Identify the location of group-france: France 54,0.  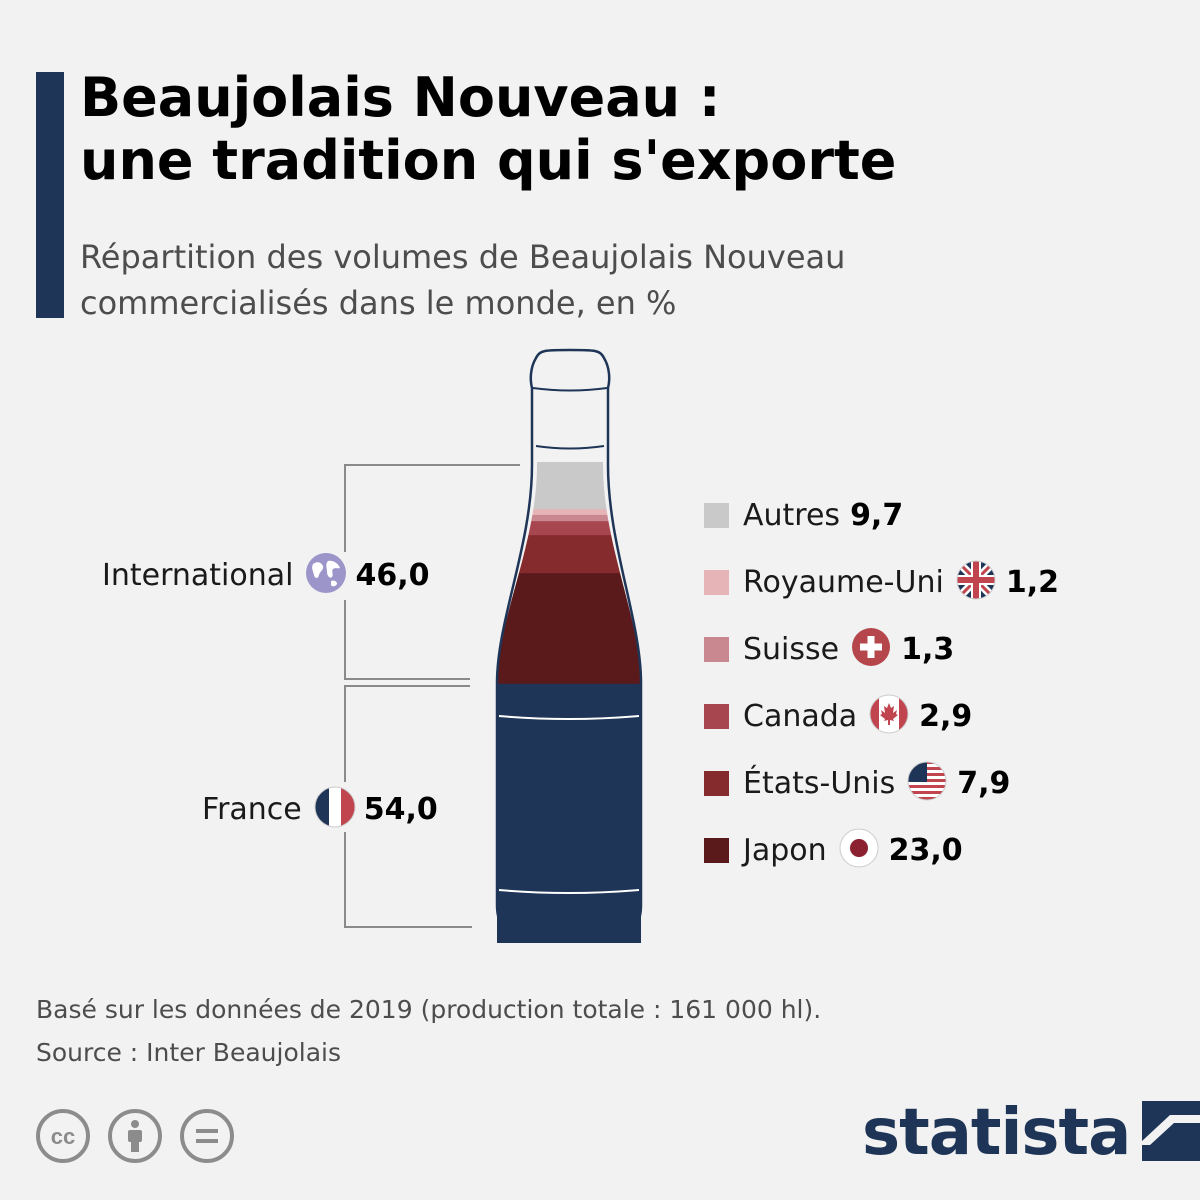
(320, 809).